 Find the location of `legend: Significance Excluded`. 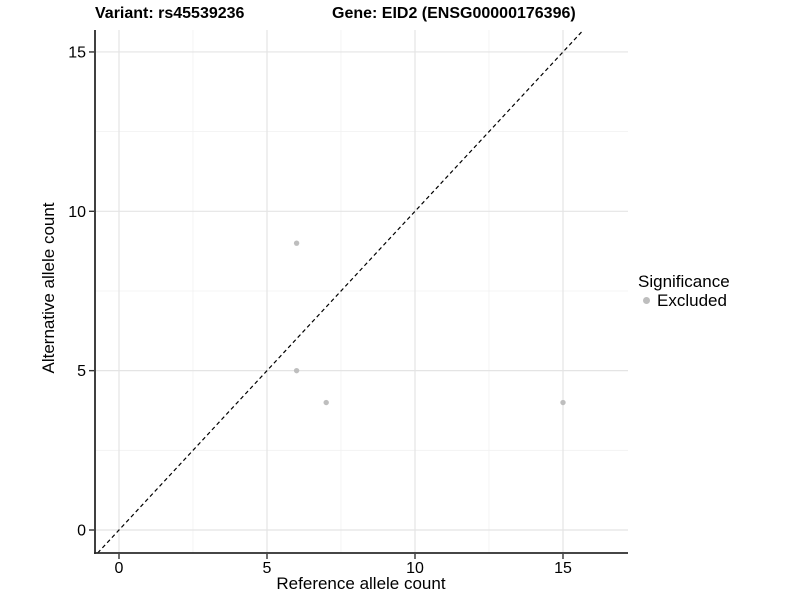

legend: Significance Excluded is located at coordinates (684, 291).